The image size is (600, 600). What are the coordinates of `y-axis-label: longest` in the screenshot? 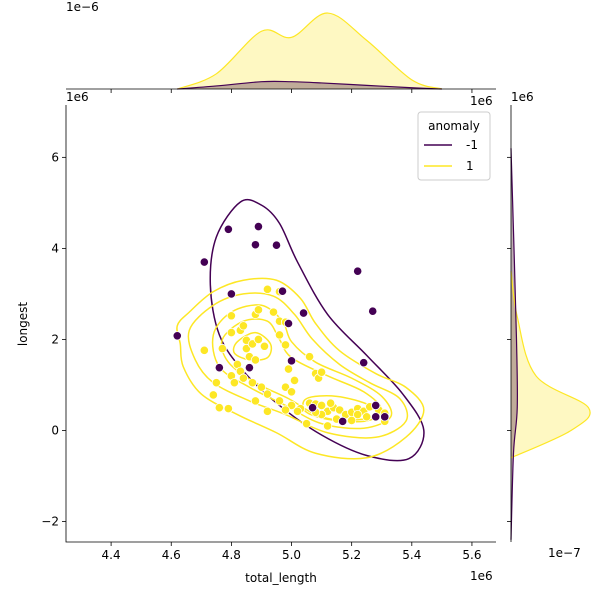 It's located at (23, 324).